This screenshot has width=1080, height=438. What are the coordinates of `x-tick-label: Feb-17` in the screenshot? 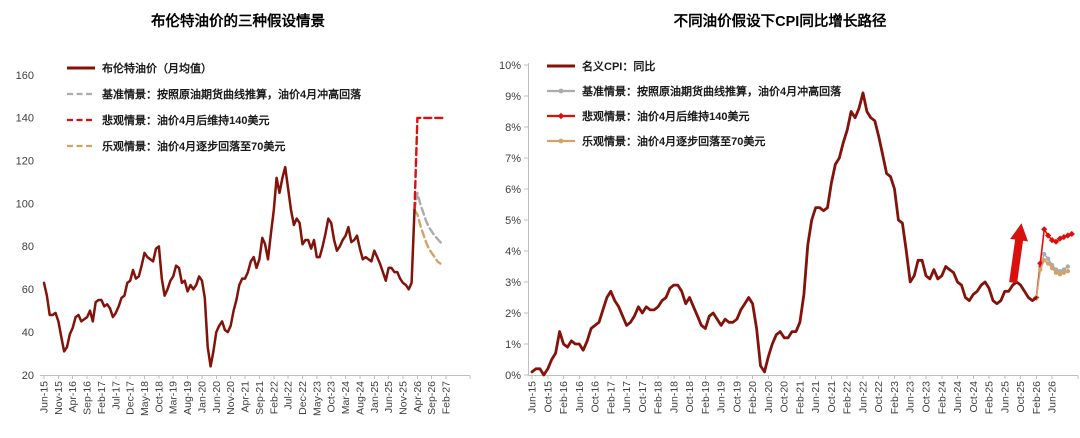 It's located at (611, 397).